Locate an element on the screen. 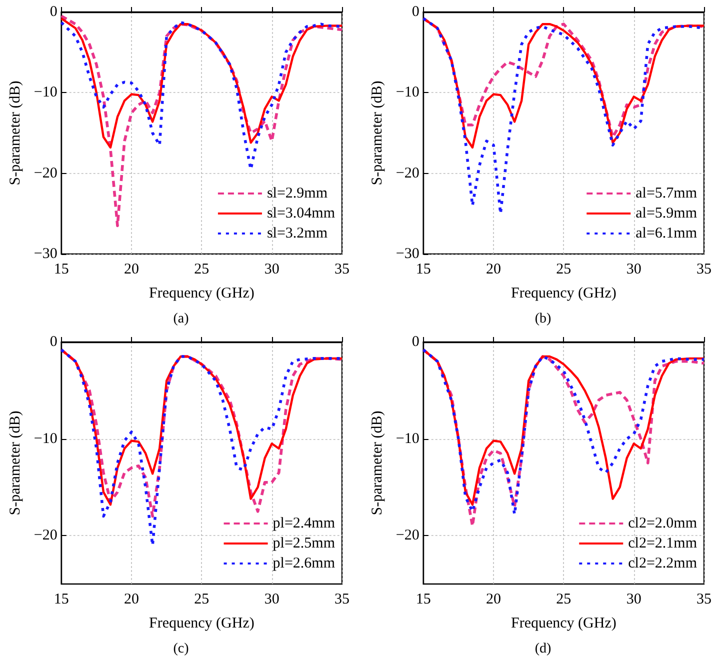 This screenshot has height=660, width=724. legend-label: sl=3.2mm is located at coordinates (297, 234).